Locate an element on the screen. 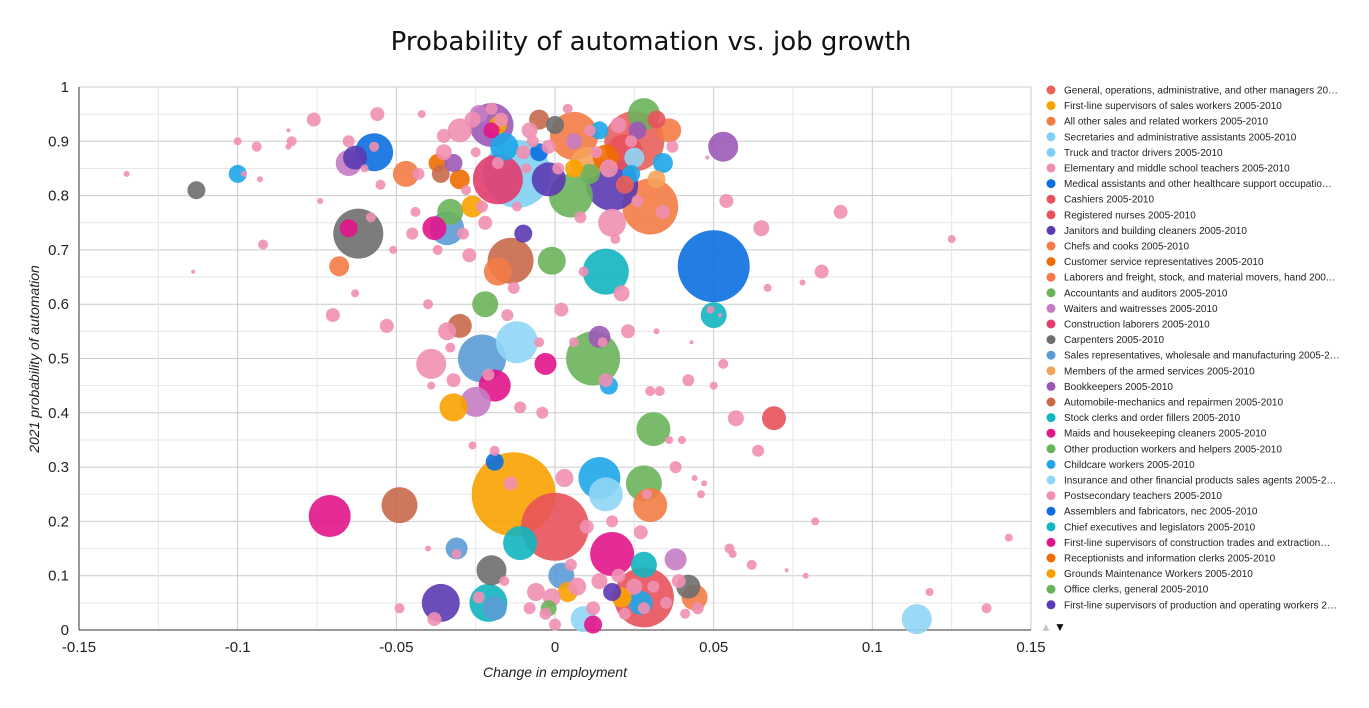 The width and height of the screenshot is (1369, 708). legend-next-page-icon: ▼ is located at coordinates (1060, 627).